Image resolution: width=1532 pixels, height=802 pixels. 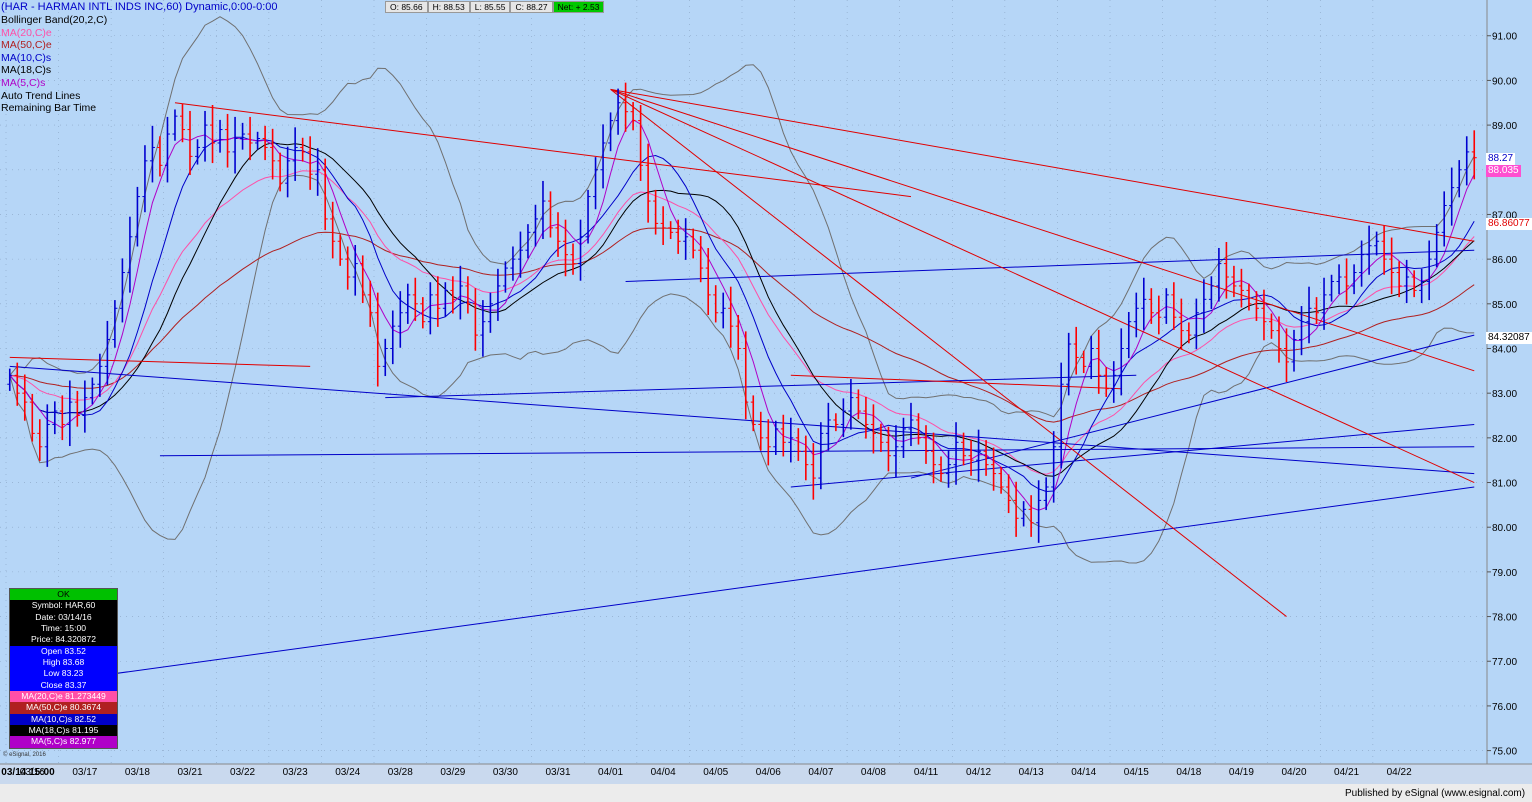 What do you see at coordinates (1504, 528) in the screenshot?
I see `price-tick-label: 80.00` at bounding box center [1504, 528].